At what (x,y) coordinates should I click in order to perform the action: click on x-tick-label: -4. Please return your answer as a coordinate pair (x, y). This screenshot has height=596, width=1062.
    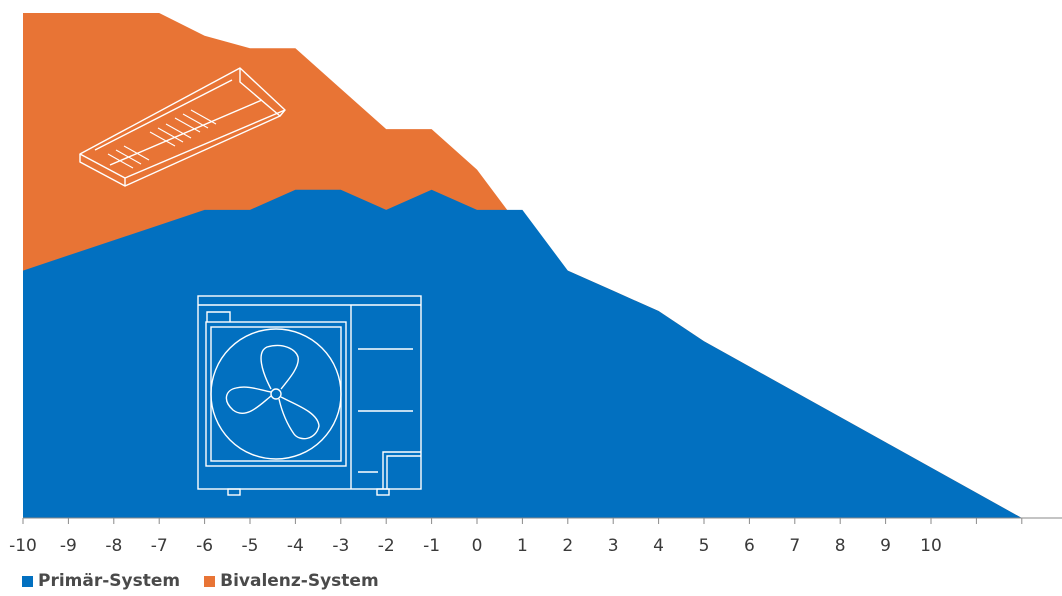
    Looking at the image, I should click on (295, 546).